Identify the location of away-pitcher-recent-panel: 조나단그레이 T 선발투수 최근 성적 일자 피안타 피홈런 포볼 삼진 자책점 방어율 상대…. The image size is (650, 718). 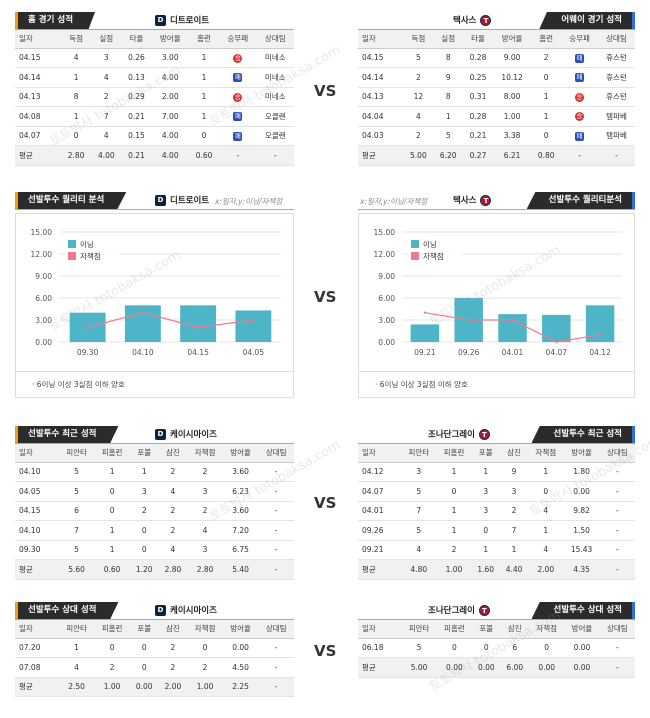
(496, 502).